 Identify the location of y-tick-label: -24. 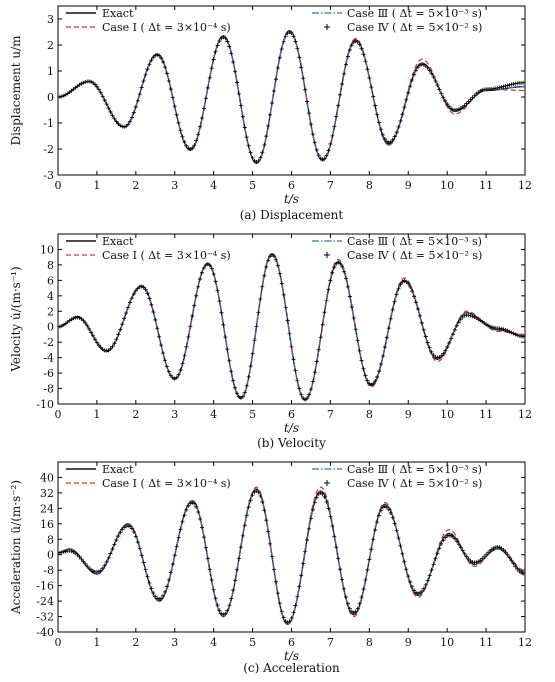
(45, 601).